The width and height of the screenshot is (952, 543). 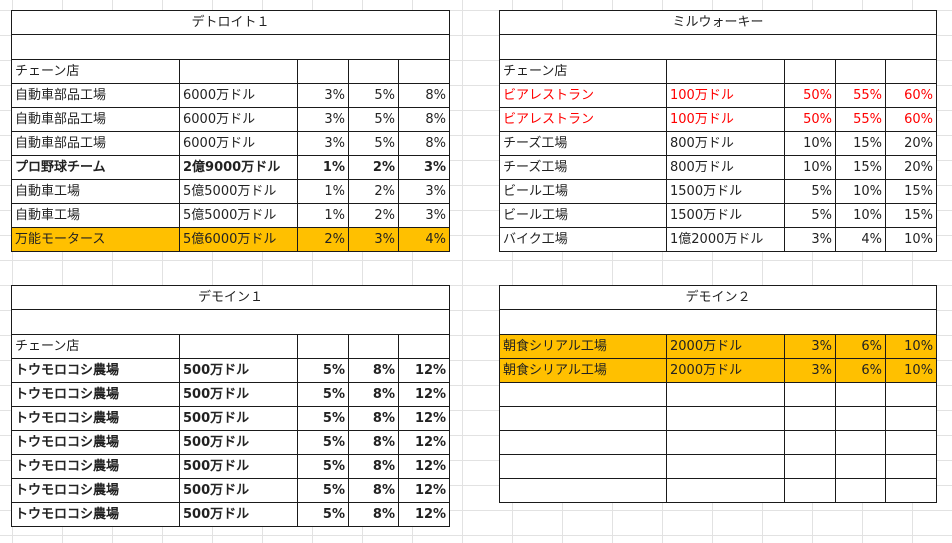 I want to click on price-cell: 5億6000万ドル, so click(x=238, y=239).